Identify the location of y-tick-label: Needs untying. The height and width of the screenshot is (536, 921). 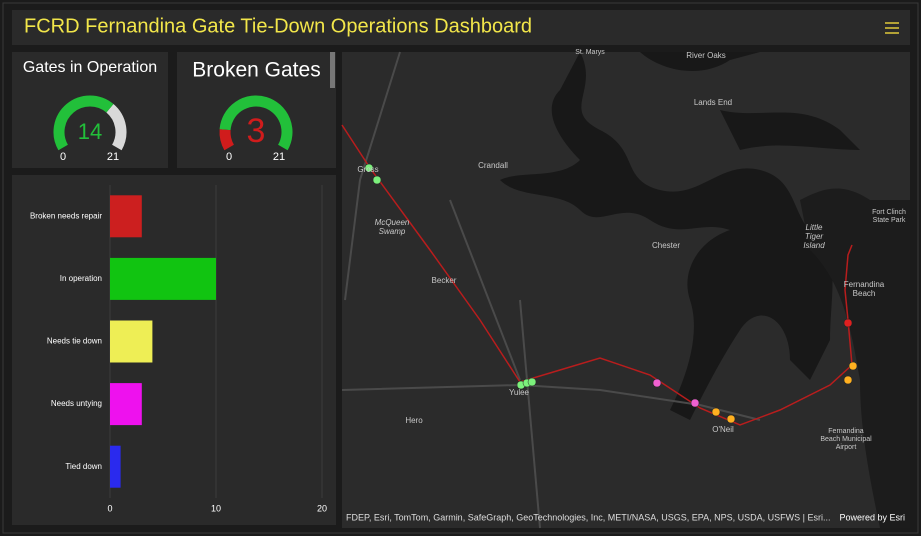
(76, 403).